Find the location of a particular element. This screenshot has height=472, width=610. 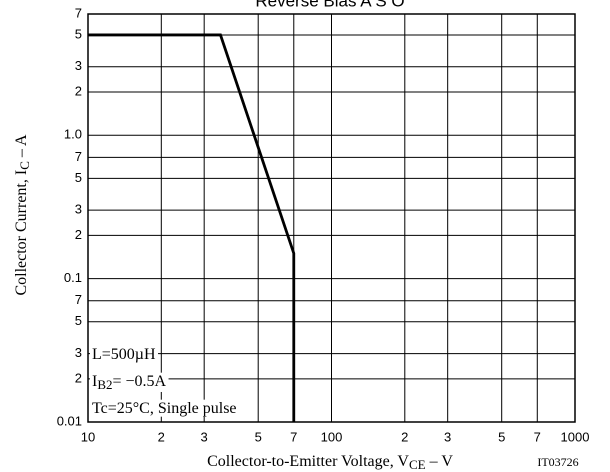

x-tick-label: 100 is located at coordinates (332, 436).